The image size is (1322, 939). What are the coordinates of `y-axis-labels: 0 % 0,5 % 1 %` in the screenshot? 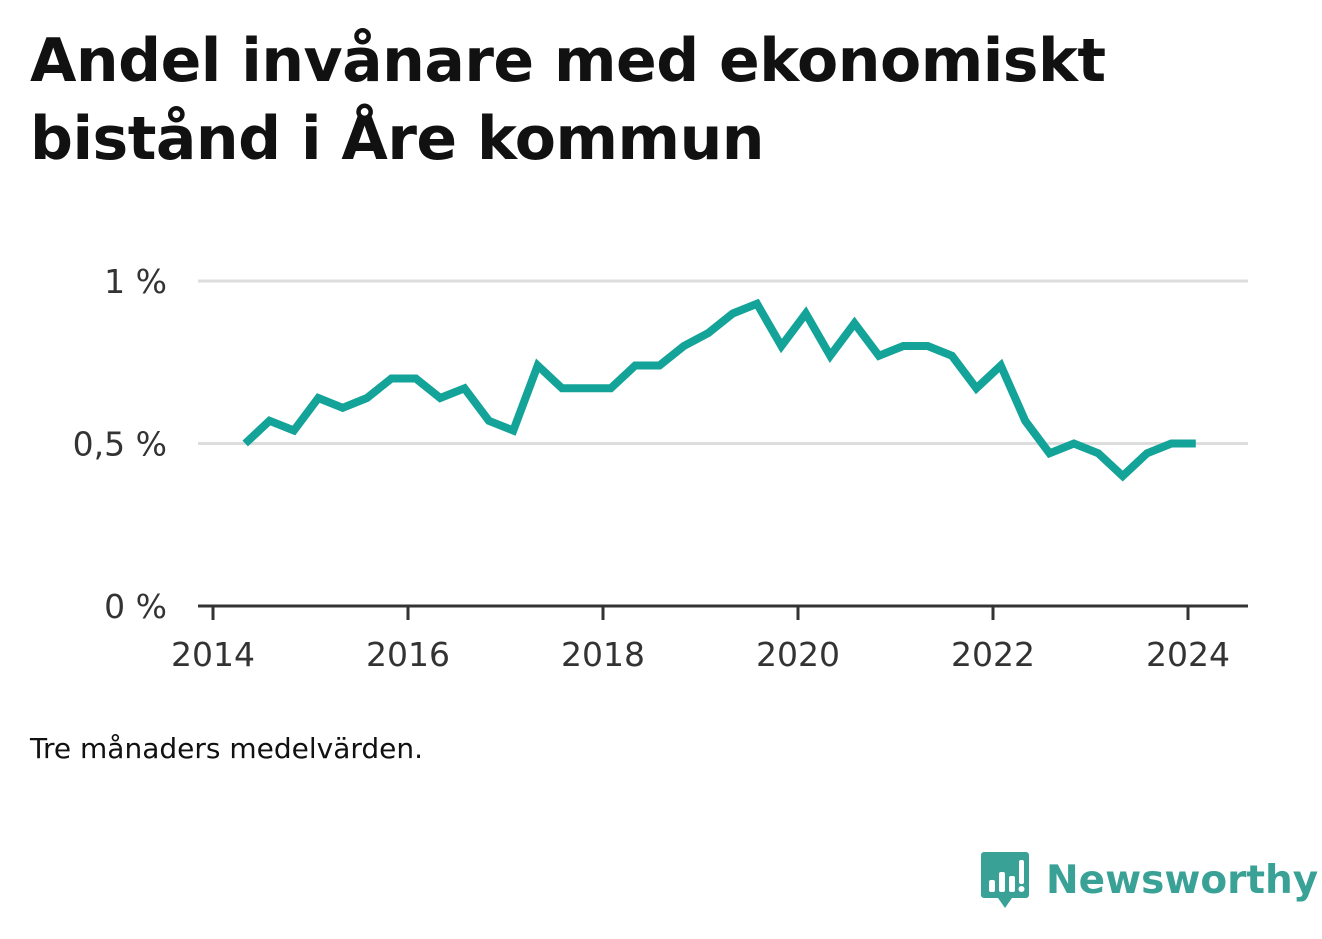 It's located at (120, 444).